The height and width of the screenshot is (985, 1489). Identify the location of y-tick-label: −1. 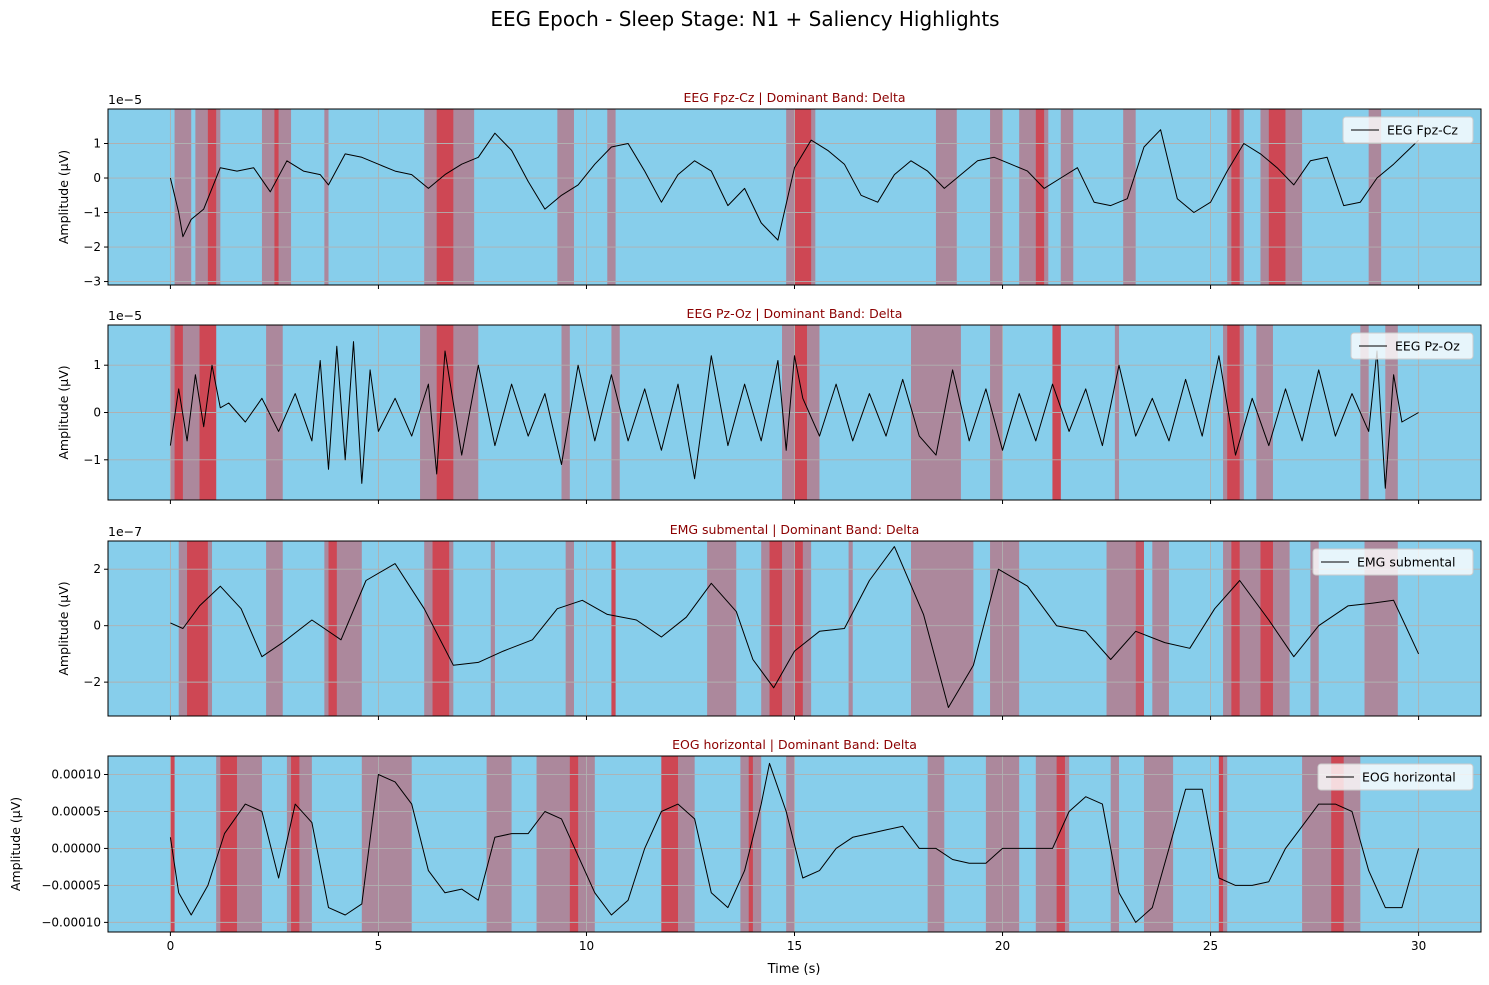
(92, 460).